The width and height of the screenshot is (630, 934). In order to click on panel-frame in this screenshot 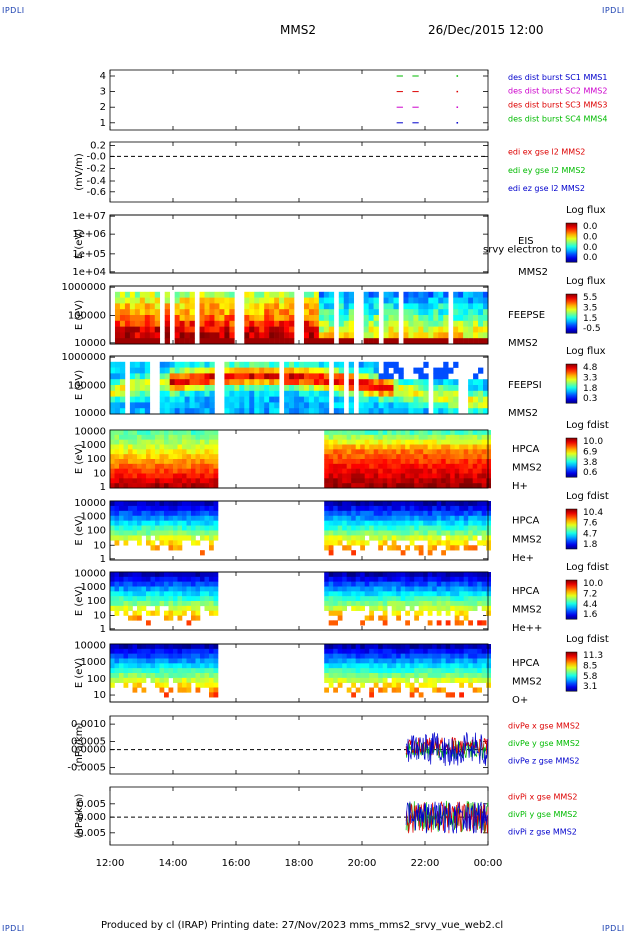, I will do `click(299, 315)`.